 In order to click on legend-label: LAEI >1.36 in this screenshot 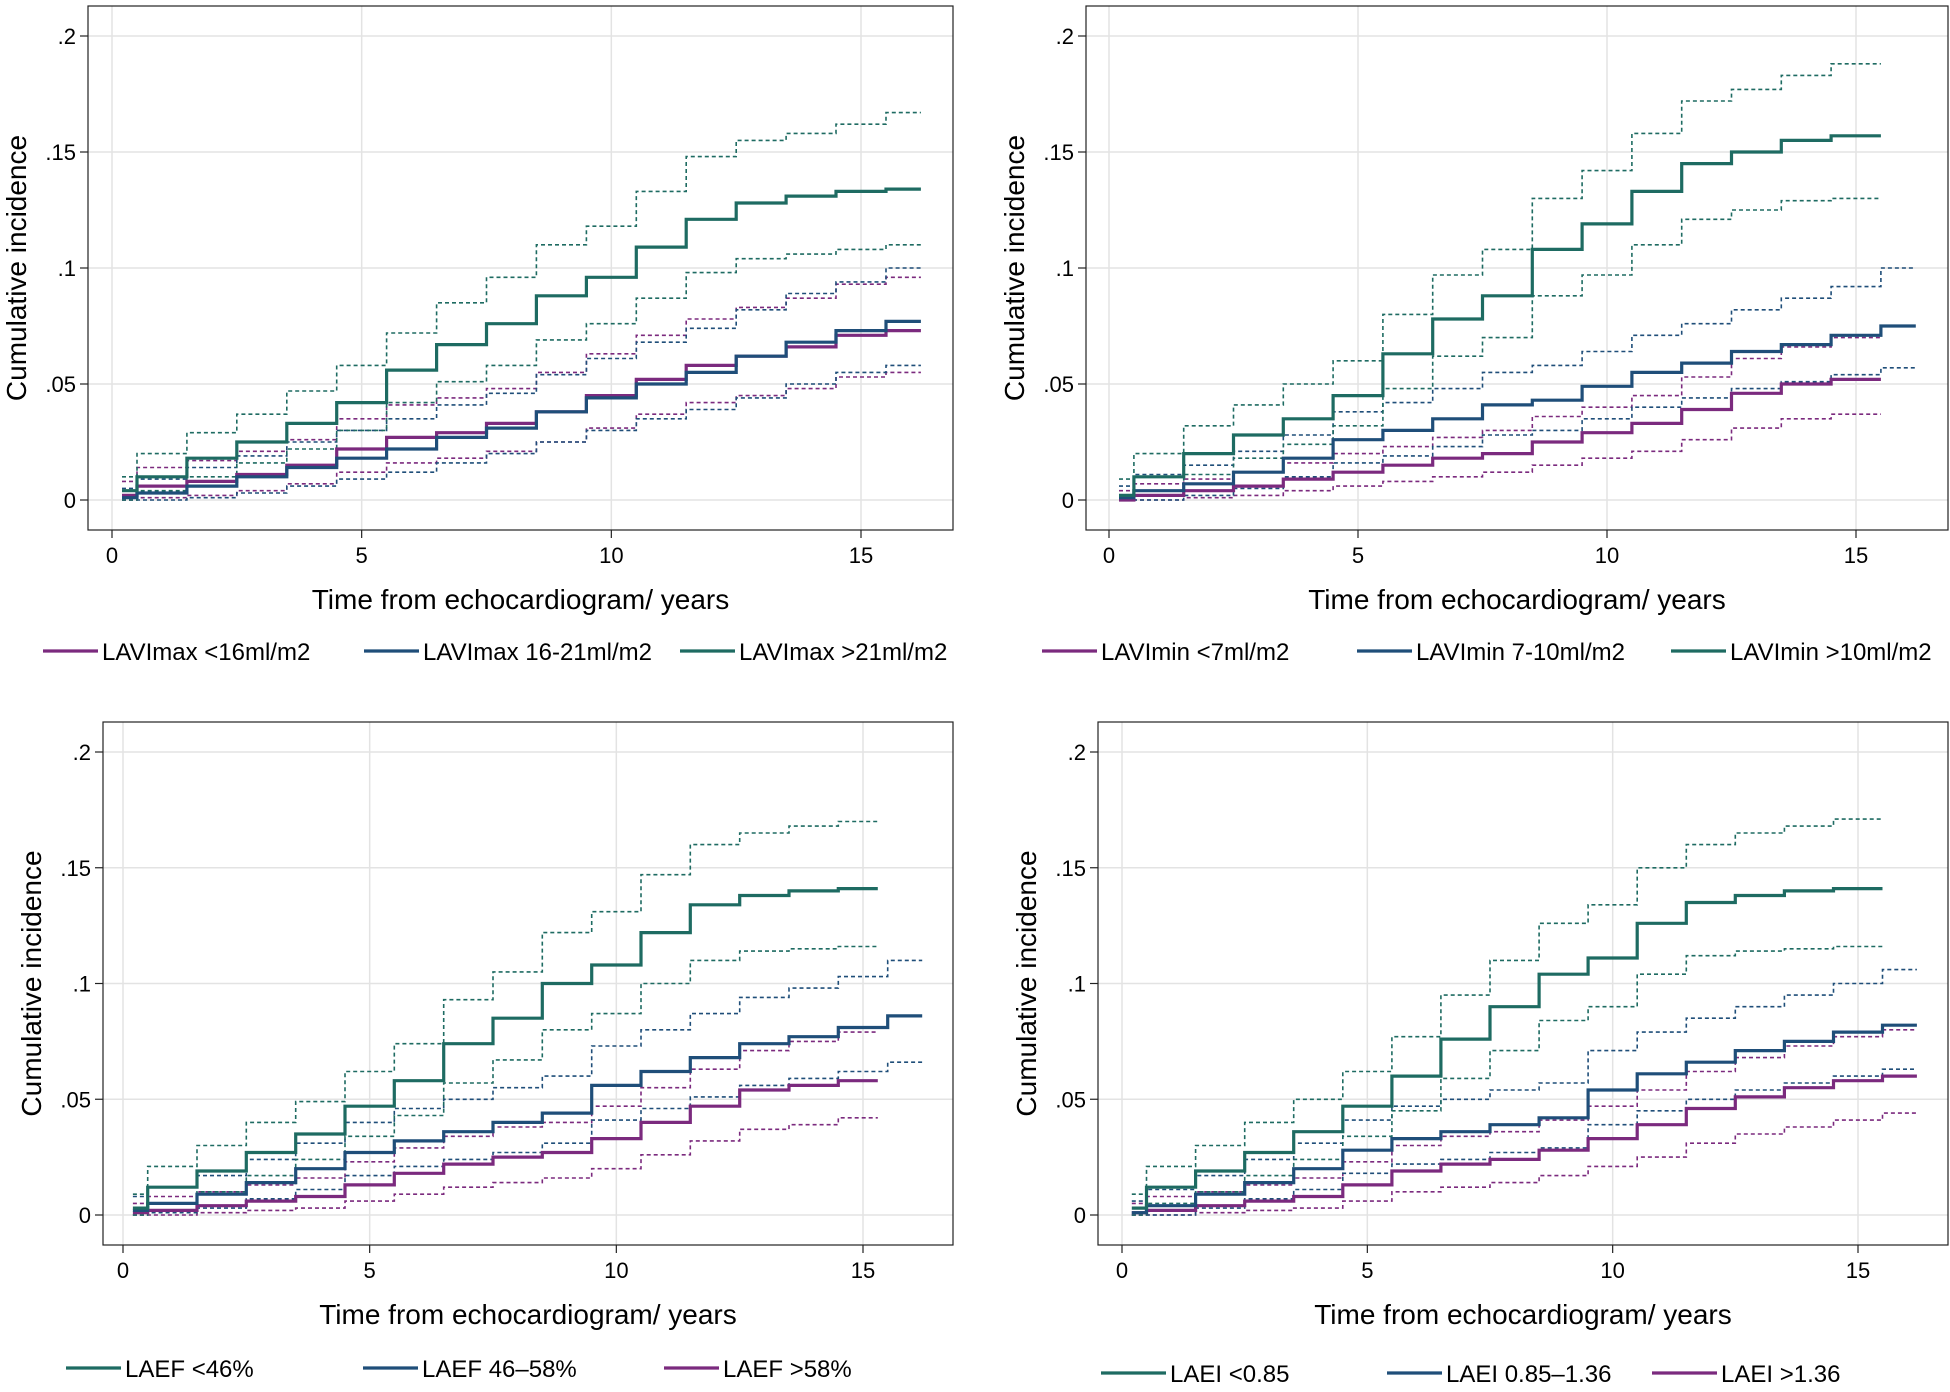, I will do `click(1780, 1374)`.